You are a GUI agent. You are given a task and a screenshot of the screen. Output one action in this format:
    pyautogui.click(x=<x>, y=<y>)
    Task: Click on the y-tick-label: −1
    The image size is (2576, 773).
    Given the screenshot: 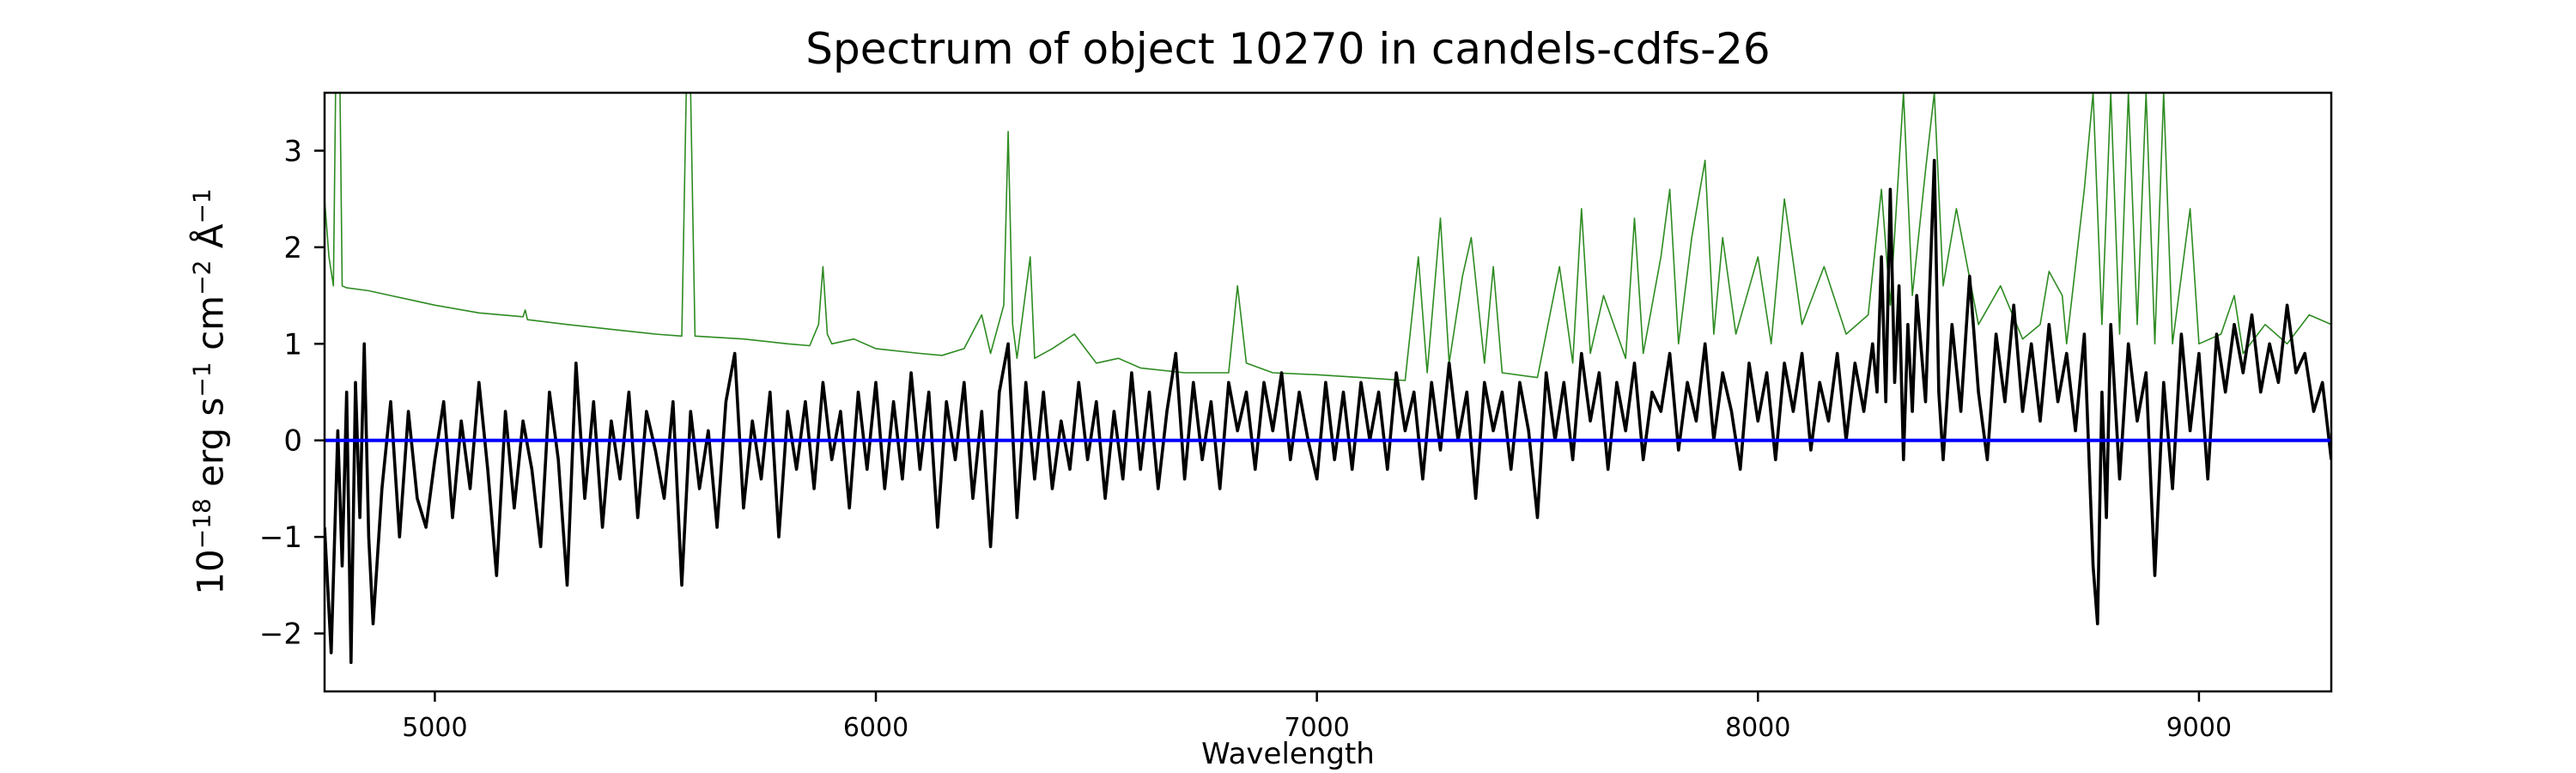 What is the action you would take?
    pyautogui.click(x=280, y=537)
    